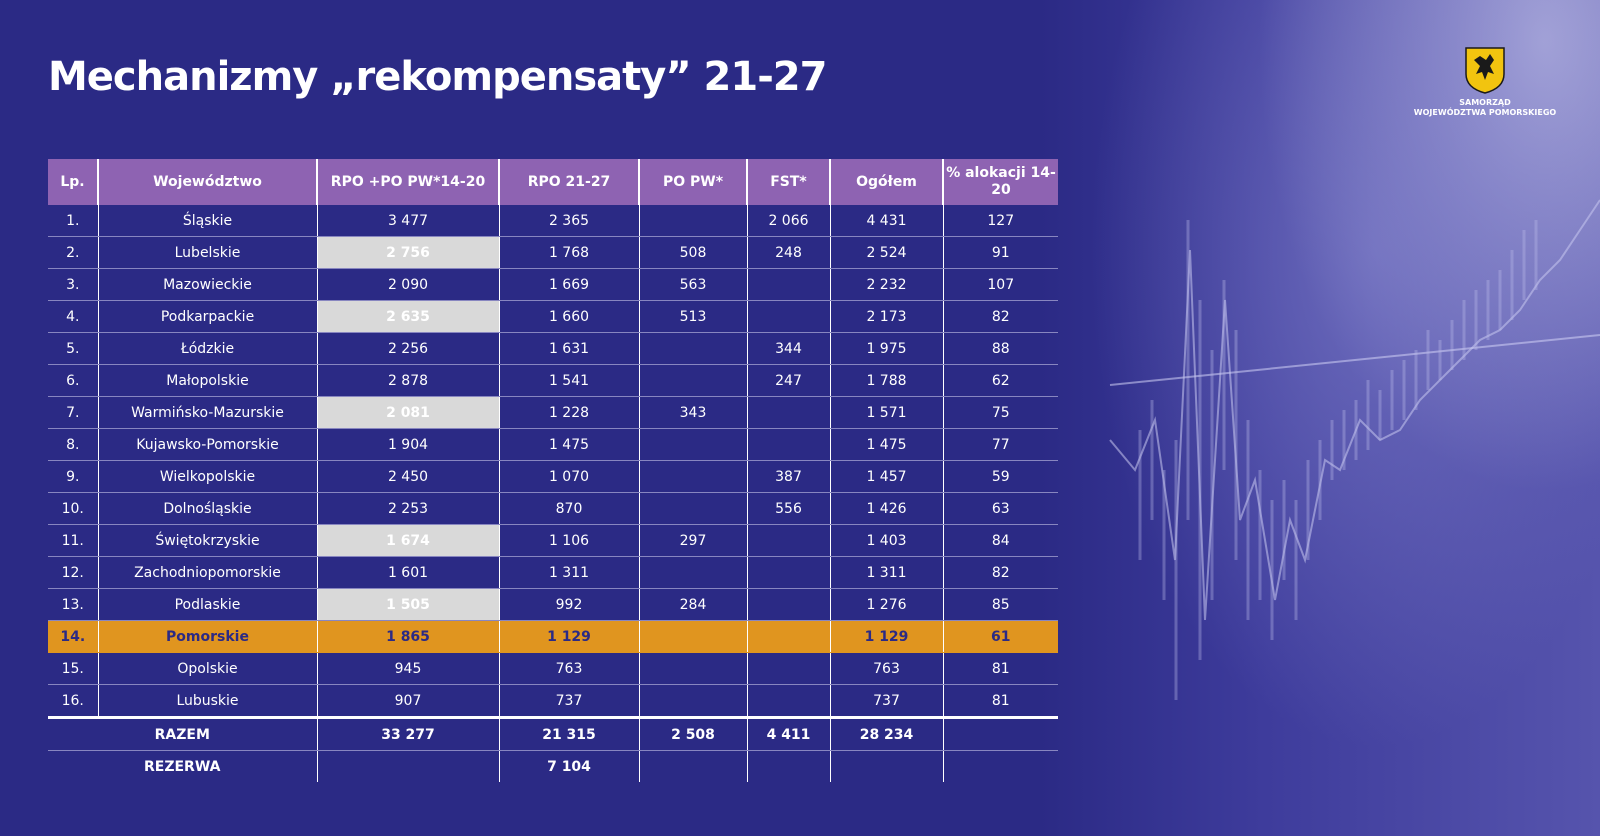 Image resolution: width=1600 pixels, height=836 pixels. Describe the element at coordinates (208, 701) in the screenshot. I see `cell-wojewodztwo: Lubuskie` at that location.